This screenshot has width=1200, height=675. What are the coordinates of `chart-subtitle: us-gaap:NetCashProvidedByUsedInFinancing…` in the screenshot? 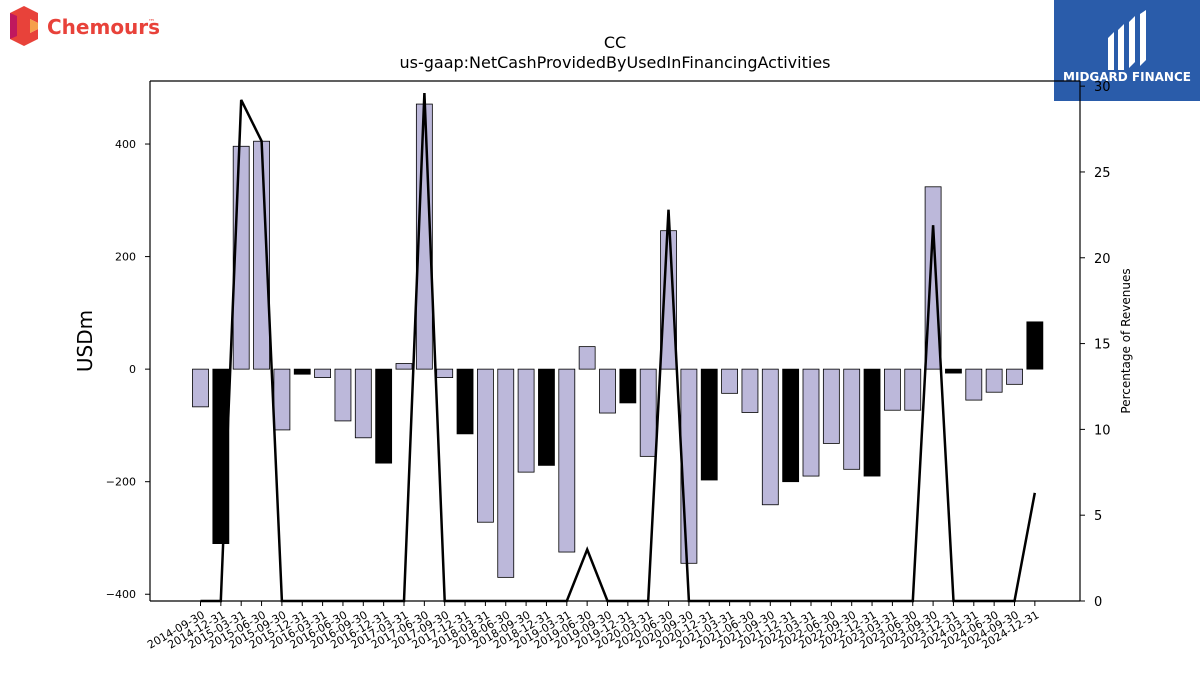 It's located at (614, 62).